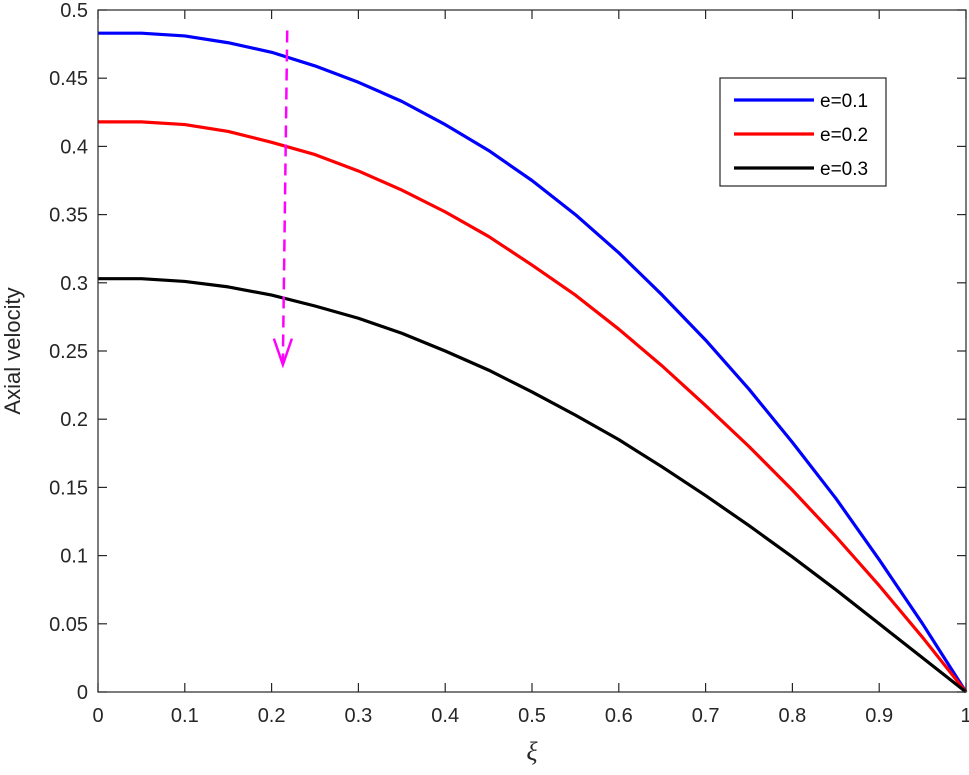  Describe the element at coordinates (879, 716) in the screenshot. I see `x-tick-label: 0.9` at that location.